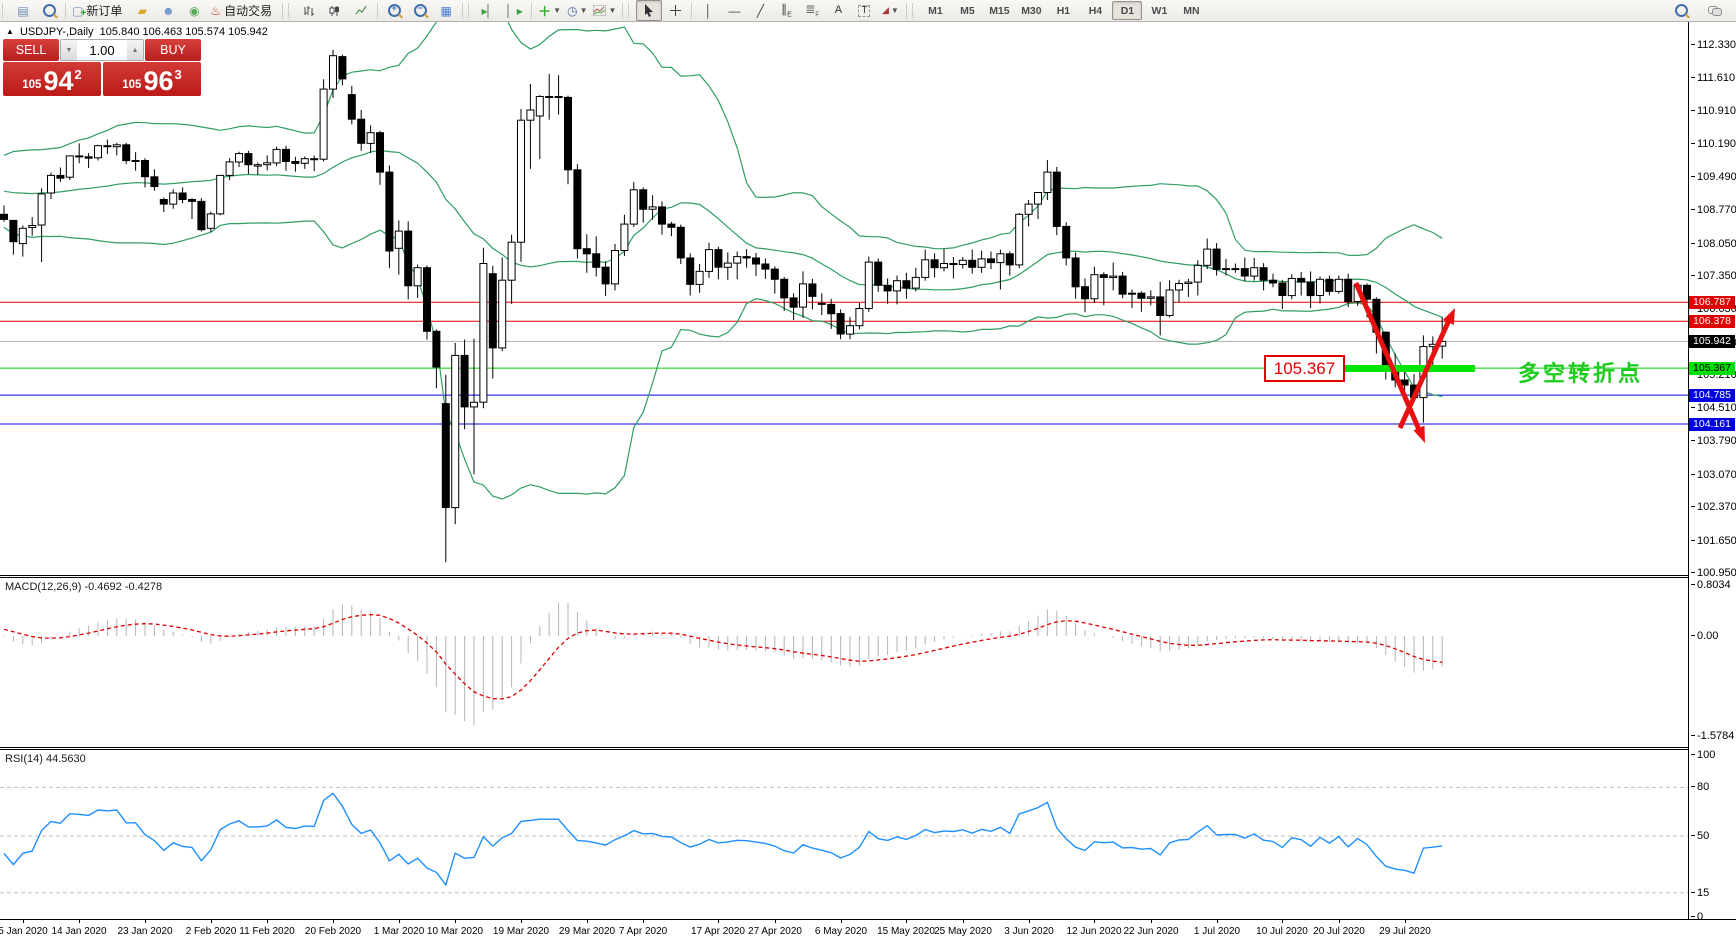 Image resolution: width=1736 pixels, height=944 pixels. What do you see at coordinates (1712, 368) in the screenshot?
I see `price-tag: 105.367` at bounding box center [1712, 368].